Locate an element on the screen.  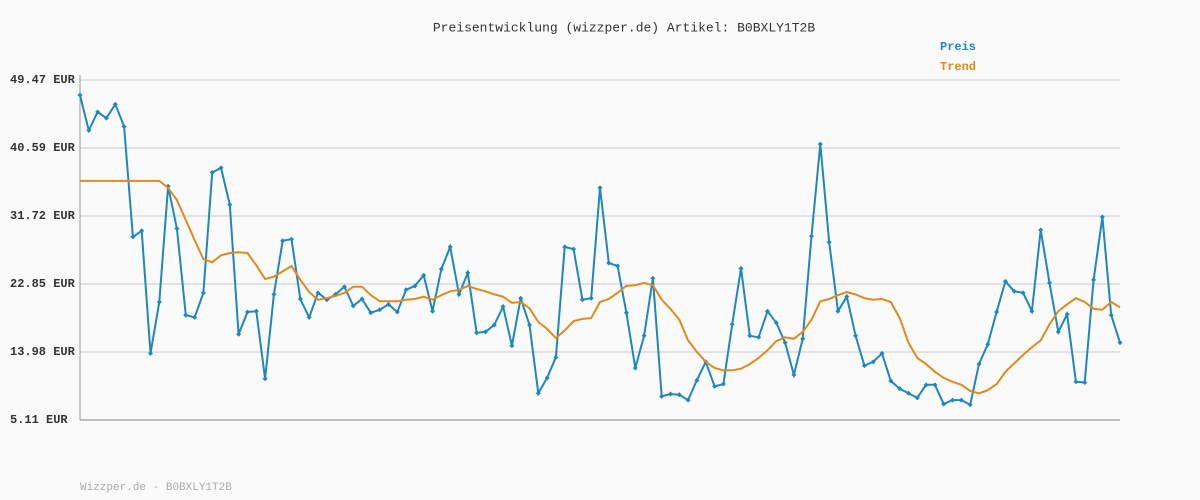
y-tick-label: 49.47 EUR is located at coordinates (43, 80).